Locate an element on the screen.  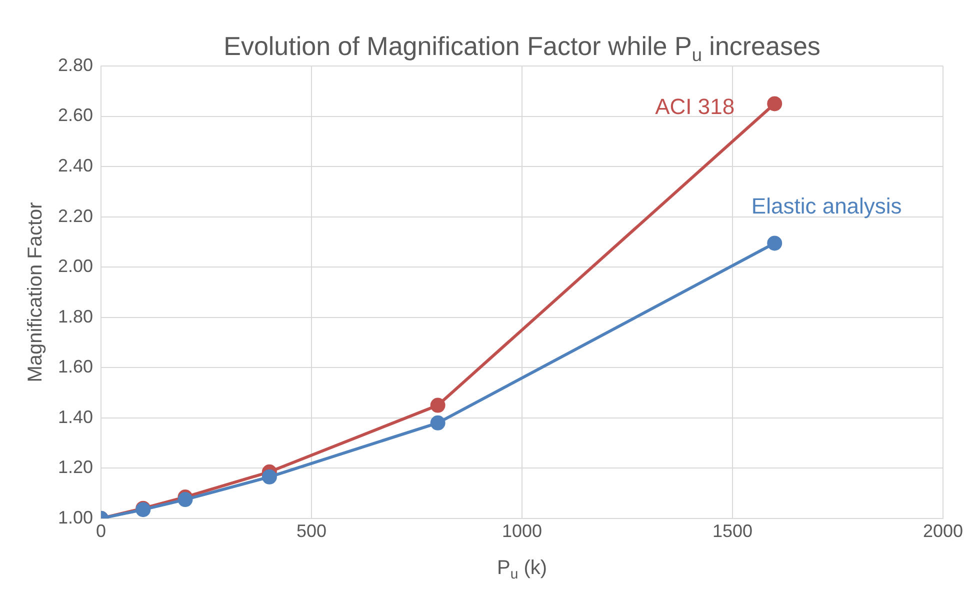
y-axis-title: Magnification Factor is located at coordinates (35, 292).